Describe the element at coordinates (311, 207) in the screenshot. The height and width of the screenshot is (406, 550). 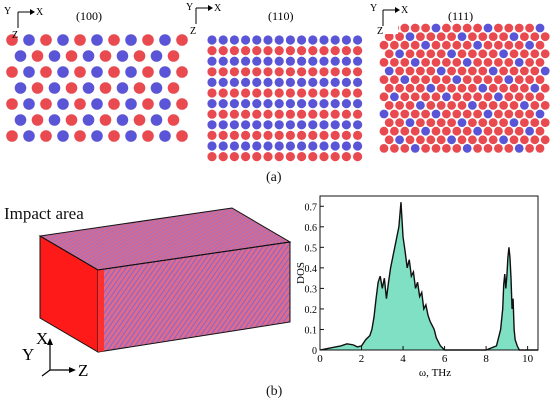
I see `y-tick-label: 0.7` at that location.